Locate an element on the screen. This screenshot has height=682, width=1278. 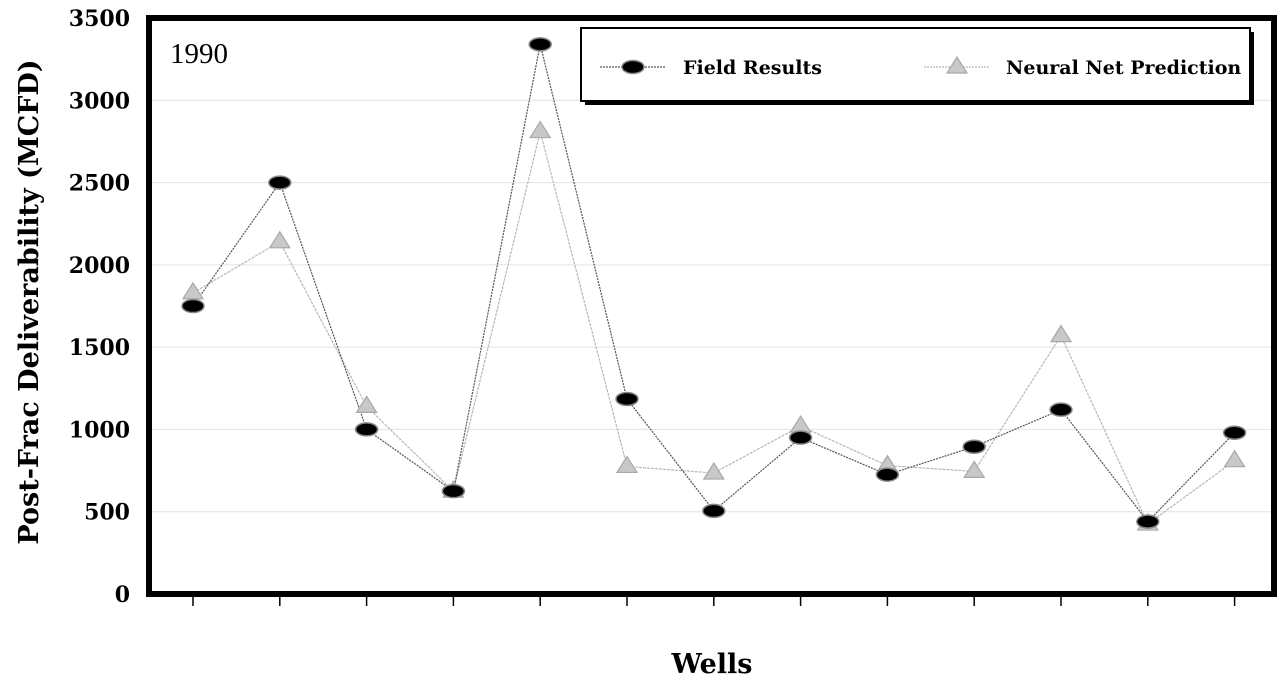
y-tick-label: 3000 is located at coordinates (99, 101).